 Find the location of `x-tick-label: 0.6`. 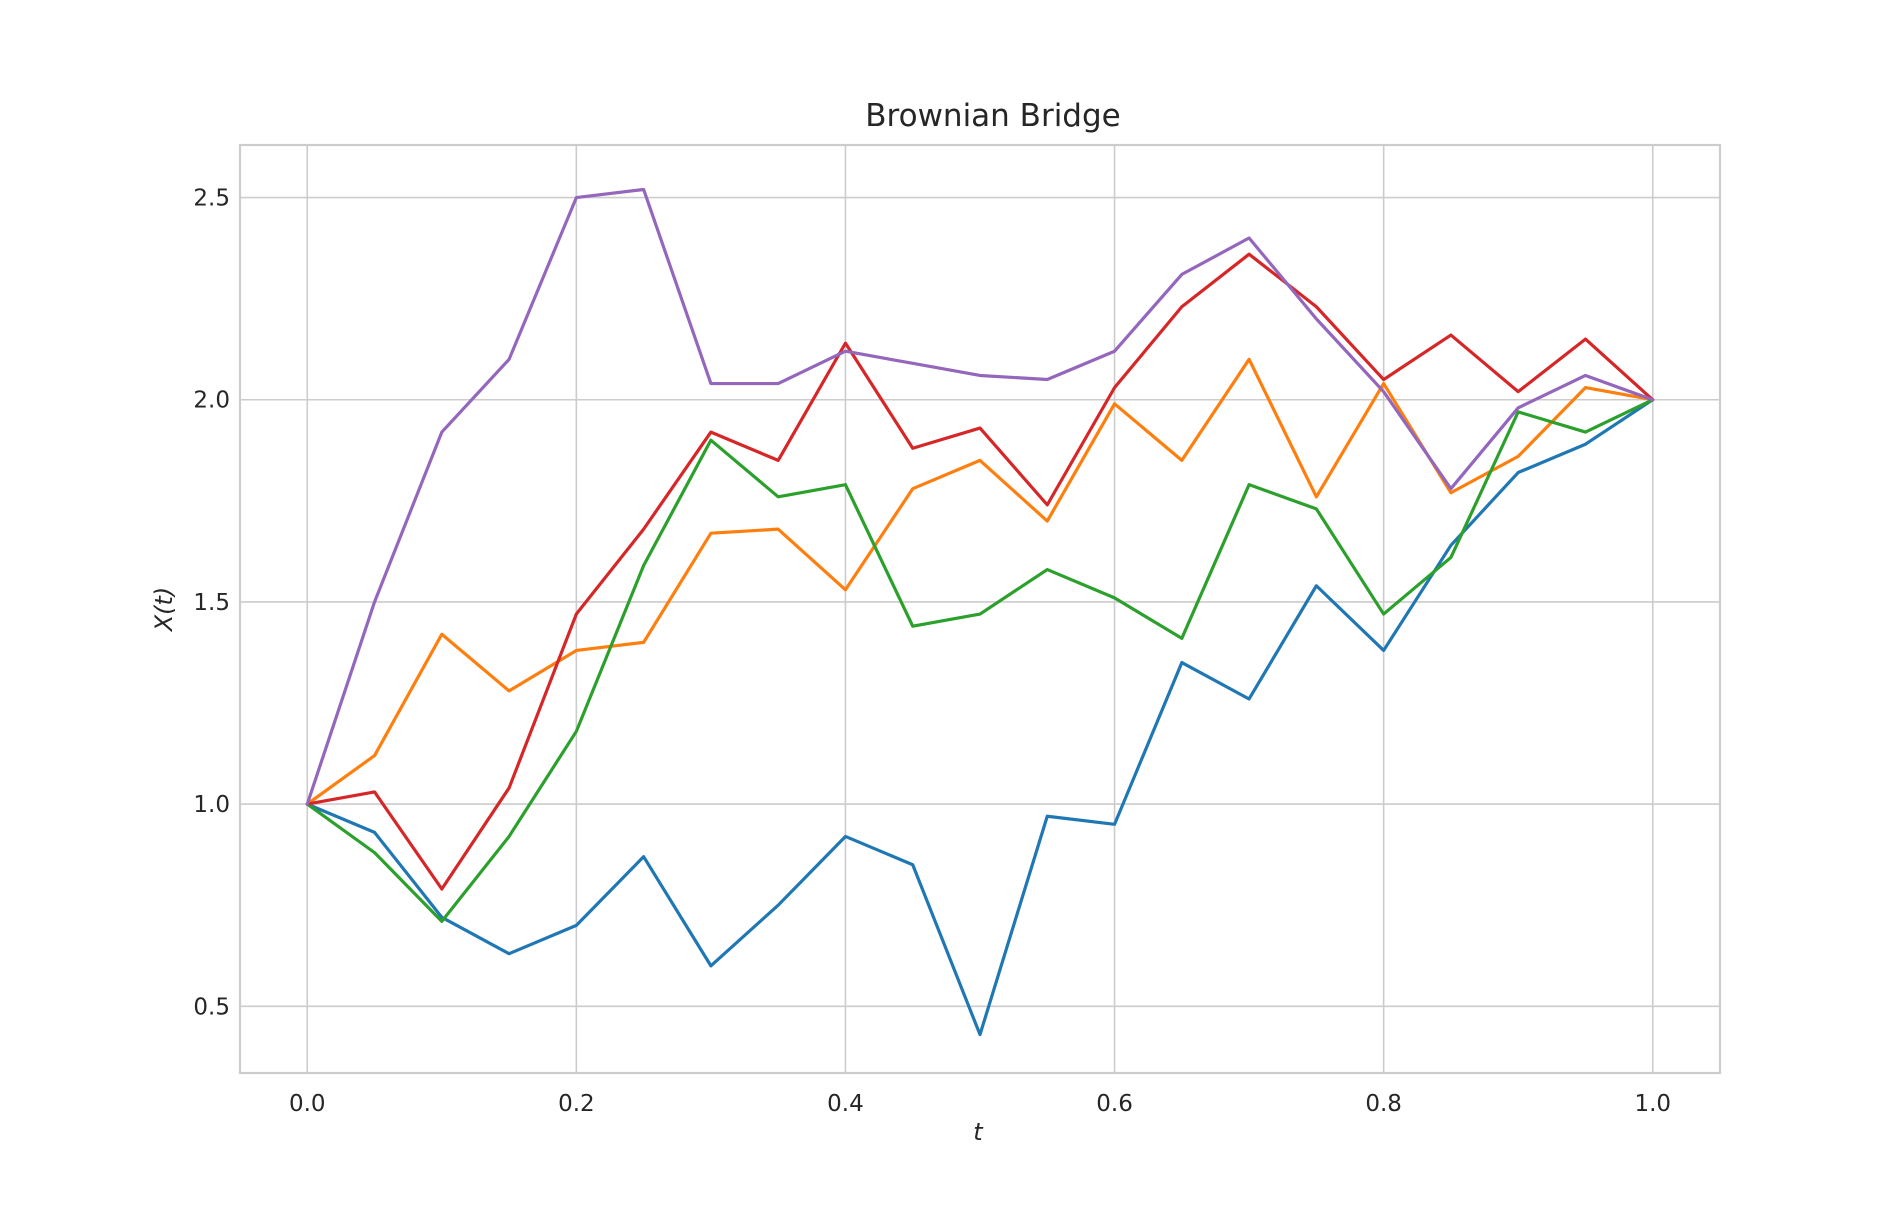

x-tick-label: 0.6 is located at coordinates (1114, 1104).